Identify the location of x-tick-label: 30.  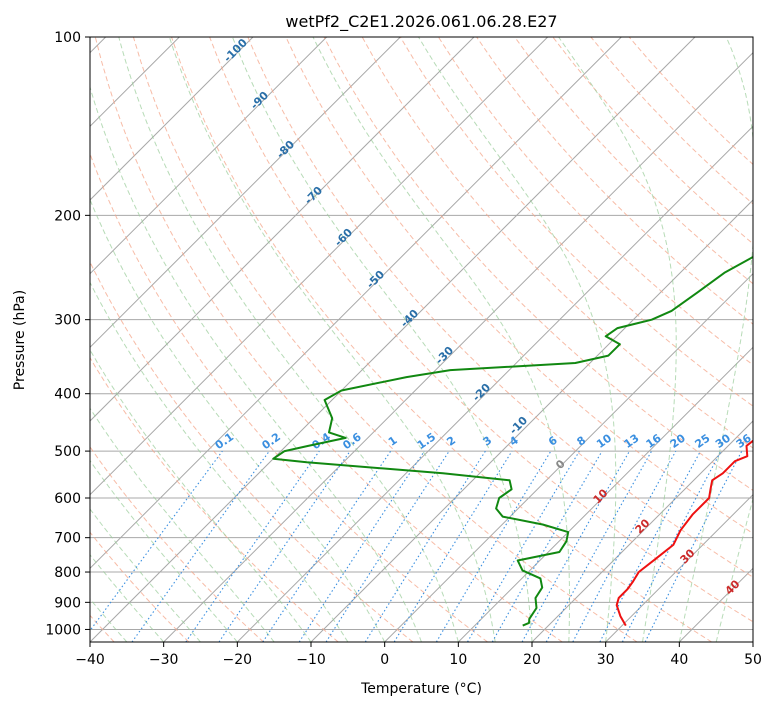
(606, 660).